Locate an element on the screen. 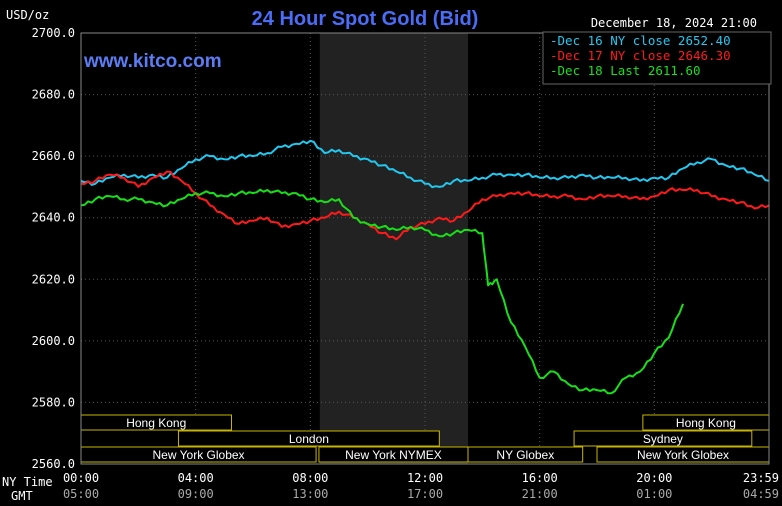  legend-box is located at coordinates (657, 58).